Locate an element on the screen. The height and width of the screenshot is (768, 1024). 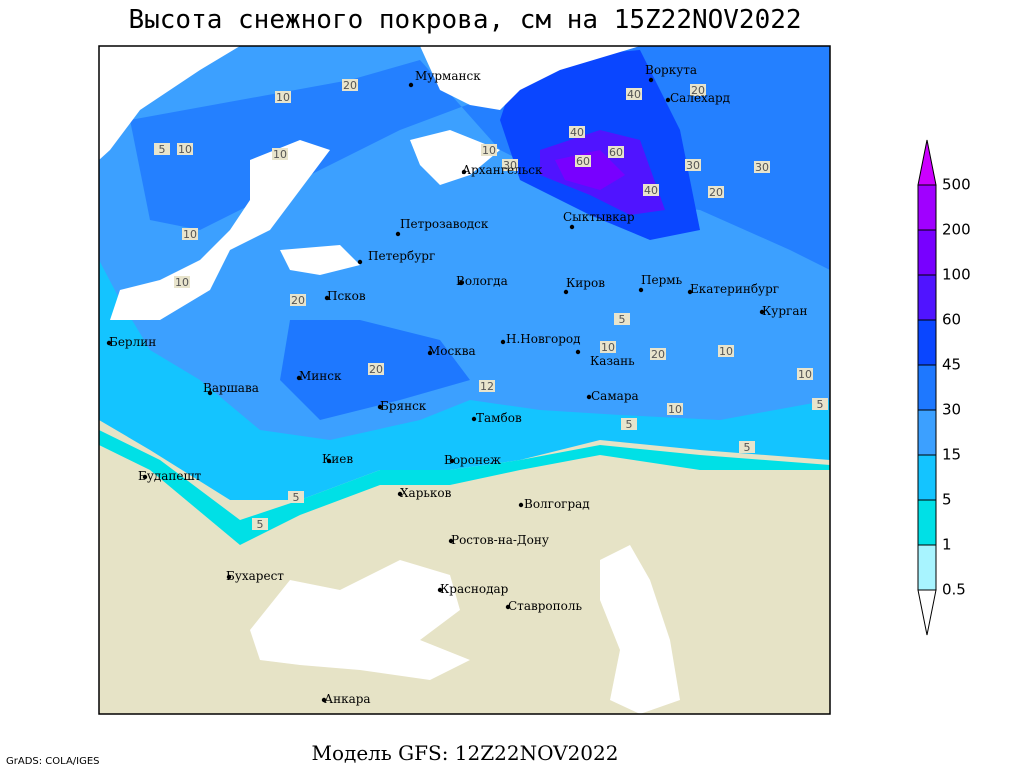
colorbar-label: 500 is located at coordinates (956, 185).